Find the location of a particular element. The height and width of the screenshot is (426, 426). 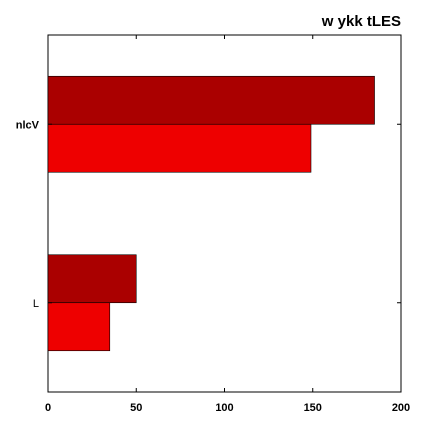

y-tick-label: L is located at coordinates (36, 304).